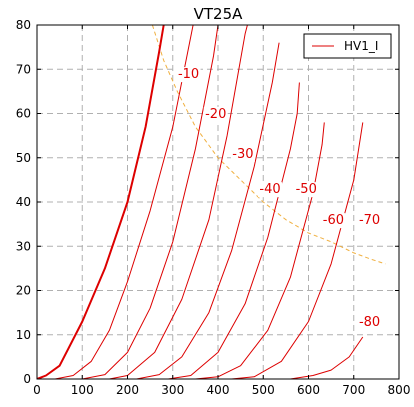 This screenshot has width=414, height=407. What do you see at coordinates (82, 390) in the screenshot?
I see `x-tick-label: 100` at bounding box center [82, 390].